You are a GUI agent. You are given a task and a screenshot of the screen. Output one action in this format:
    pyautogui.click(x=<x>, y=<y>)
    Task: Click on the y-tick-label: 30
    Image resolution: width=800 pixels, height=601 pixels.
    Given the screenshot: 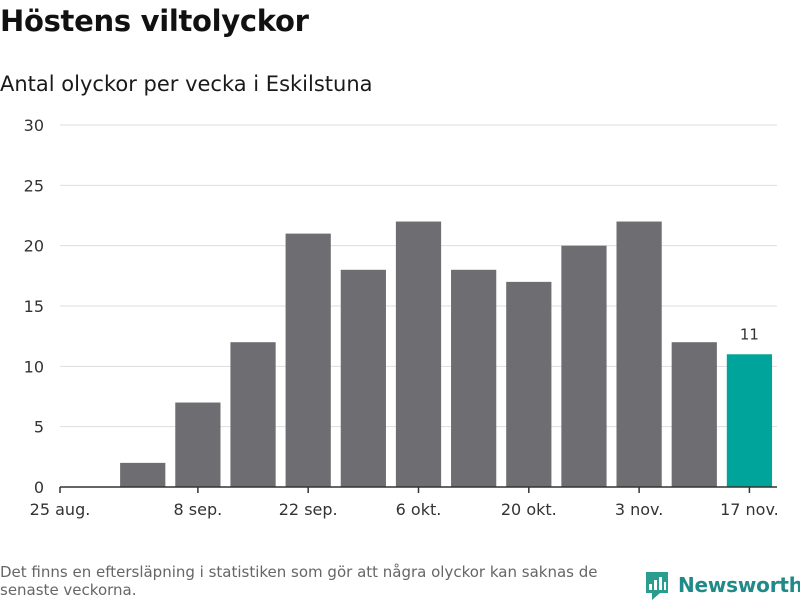 What is the action you would take?
    pyautogui.click(x=34, y=125)
    